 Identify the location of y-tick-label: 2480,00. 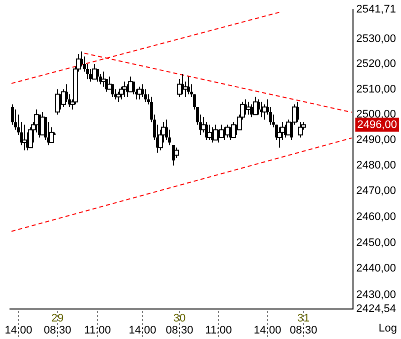
(376, 166).